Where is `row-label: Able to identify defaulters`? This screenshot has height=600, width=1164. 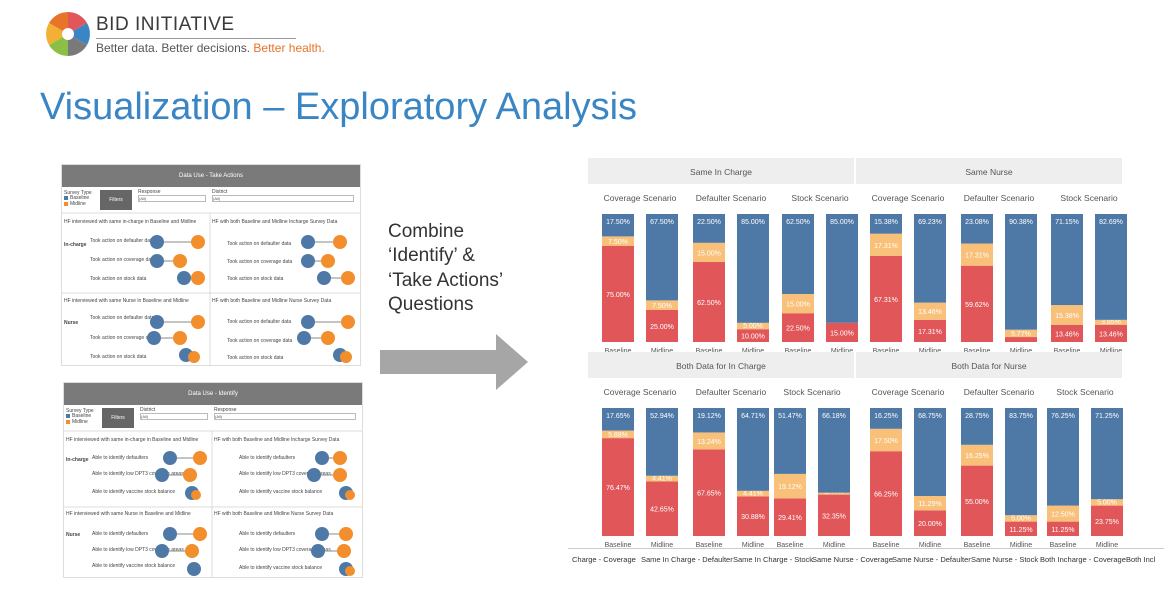
row-label: Able to identify defaulters is located at coordinates (120, 534).